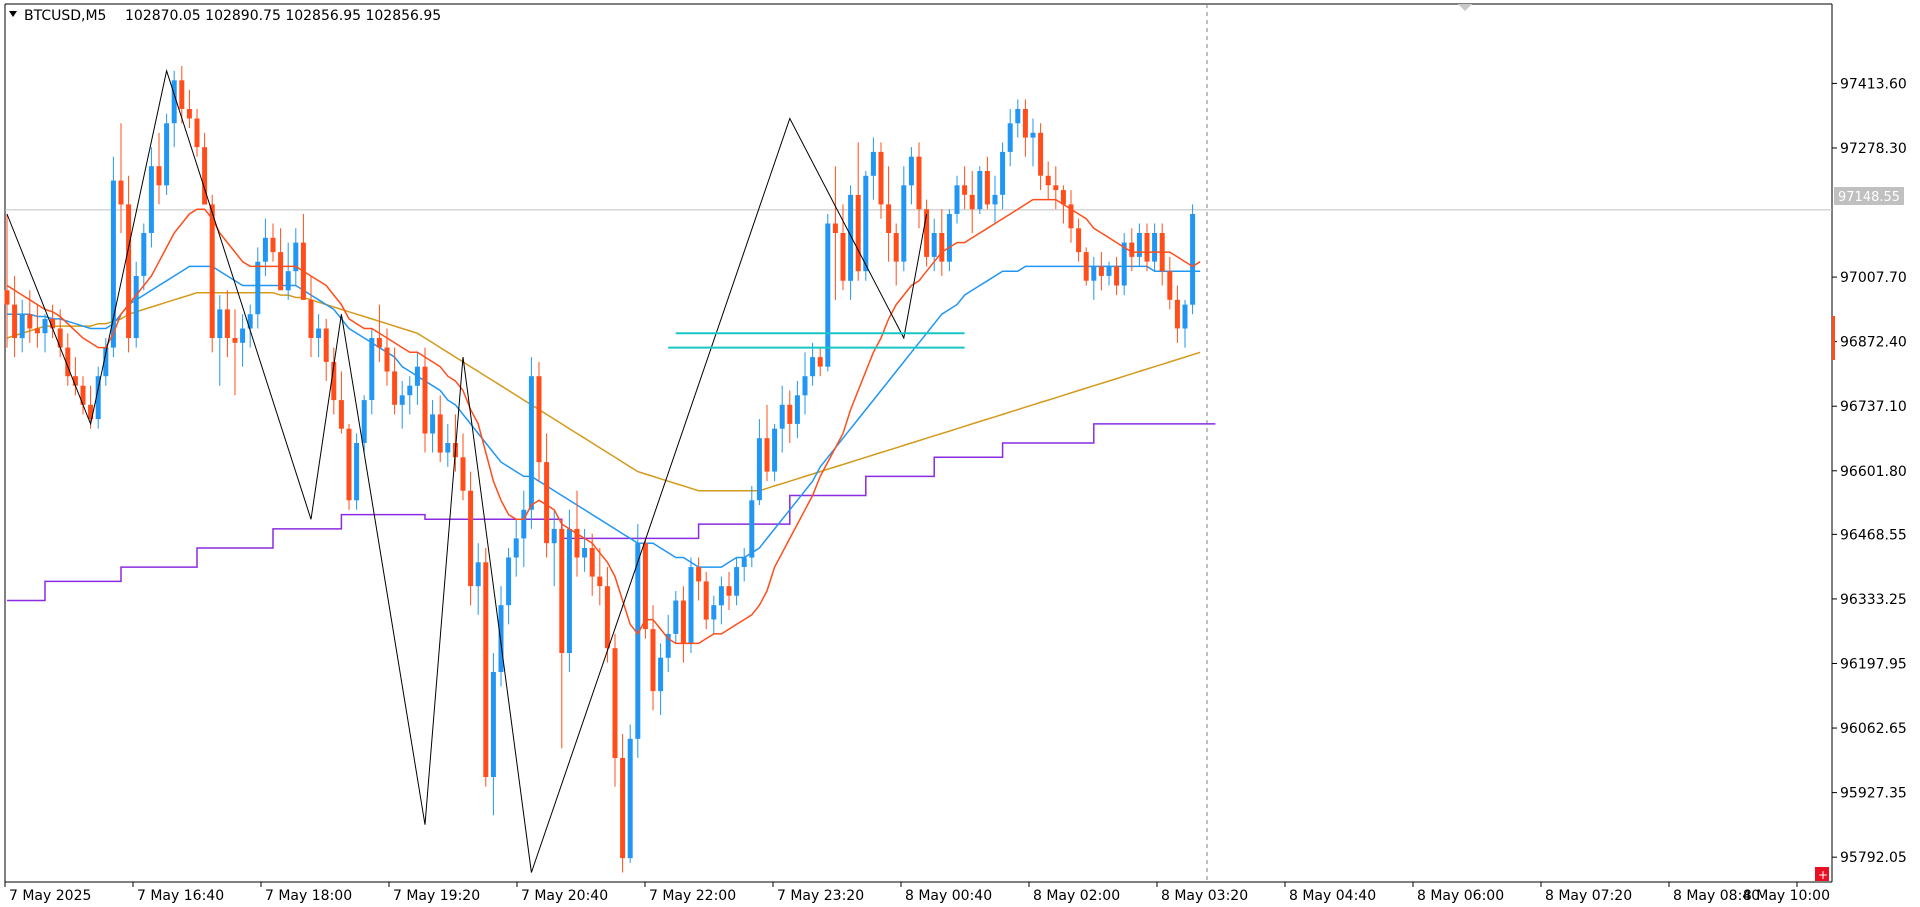 Image resolution: width=1920 pixels, height=907 pixels. I want to click on price-tick-label: 97007.70, so click(1873, 278).